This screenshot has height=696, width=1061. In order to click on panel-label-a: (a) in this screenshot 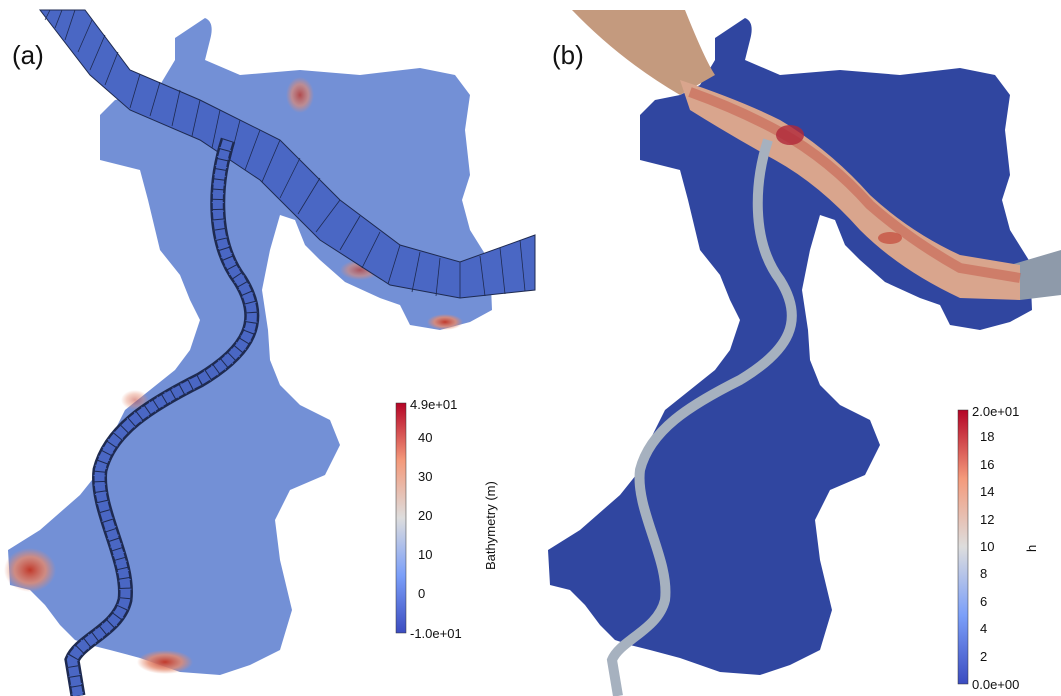, I will do `click(28, 55)`.